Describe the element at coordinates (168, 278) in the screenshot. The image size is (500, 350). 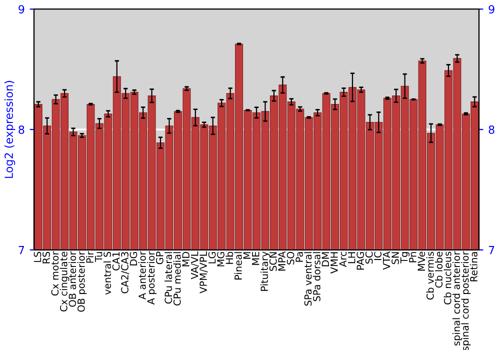
I see `x-tick-label: CPu lateral` at that location.